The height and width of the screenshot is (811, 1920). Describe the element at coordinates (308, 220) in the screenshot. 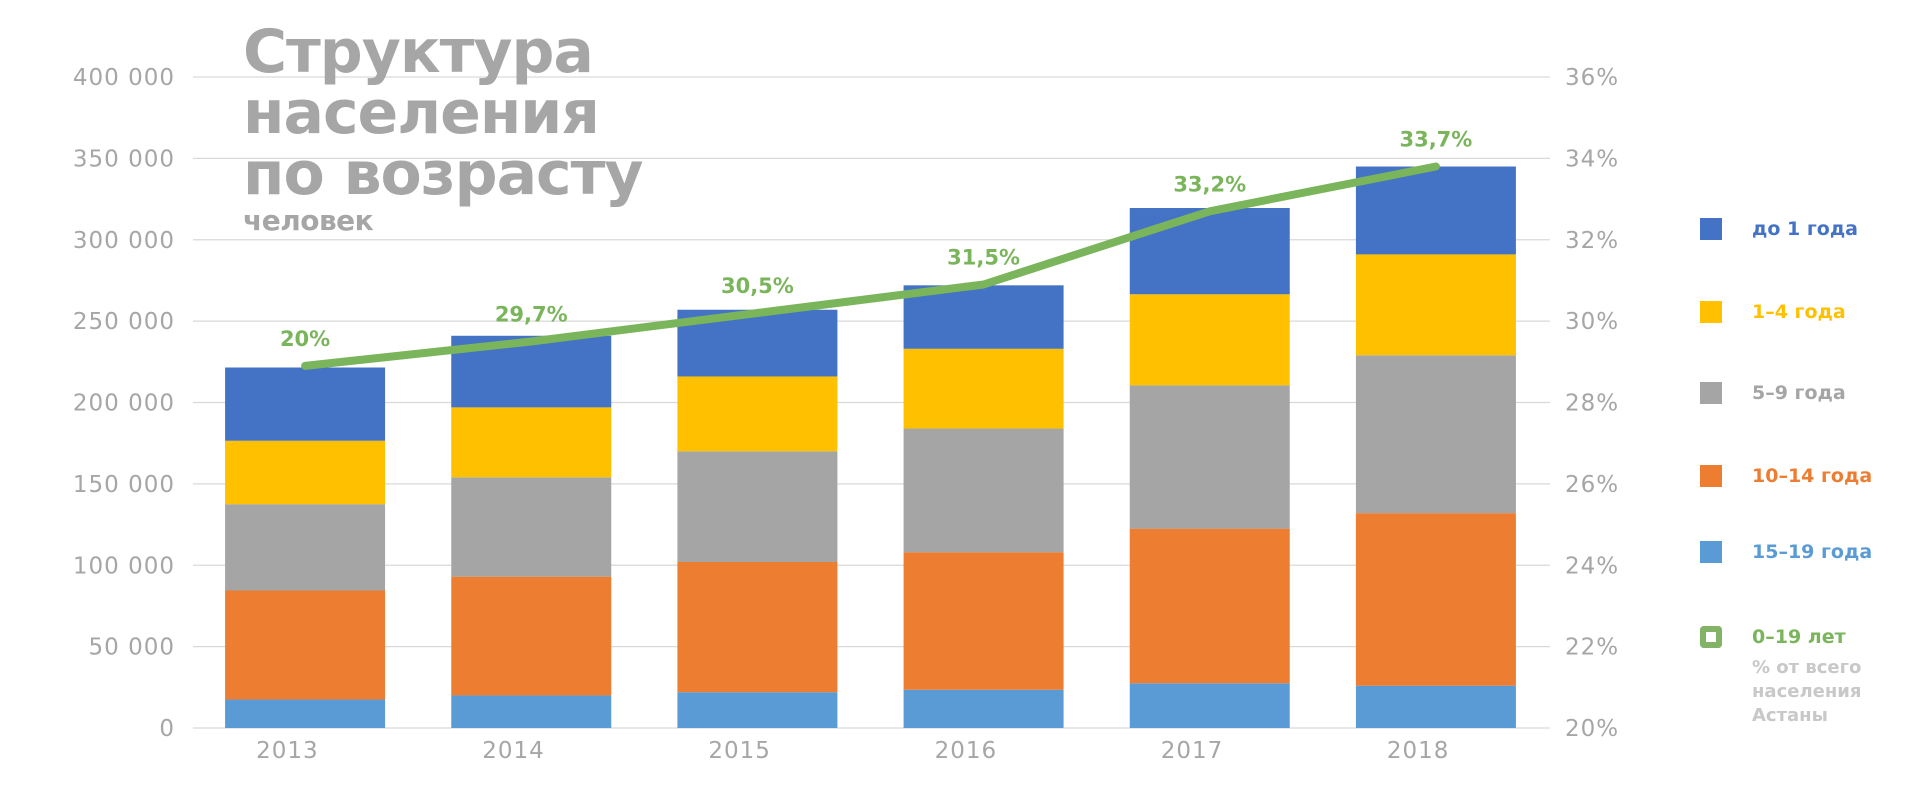

I see `chart-subtitle: человек` at that location.